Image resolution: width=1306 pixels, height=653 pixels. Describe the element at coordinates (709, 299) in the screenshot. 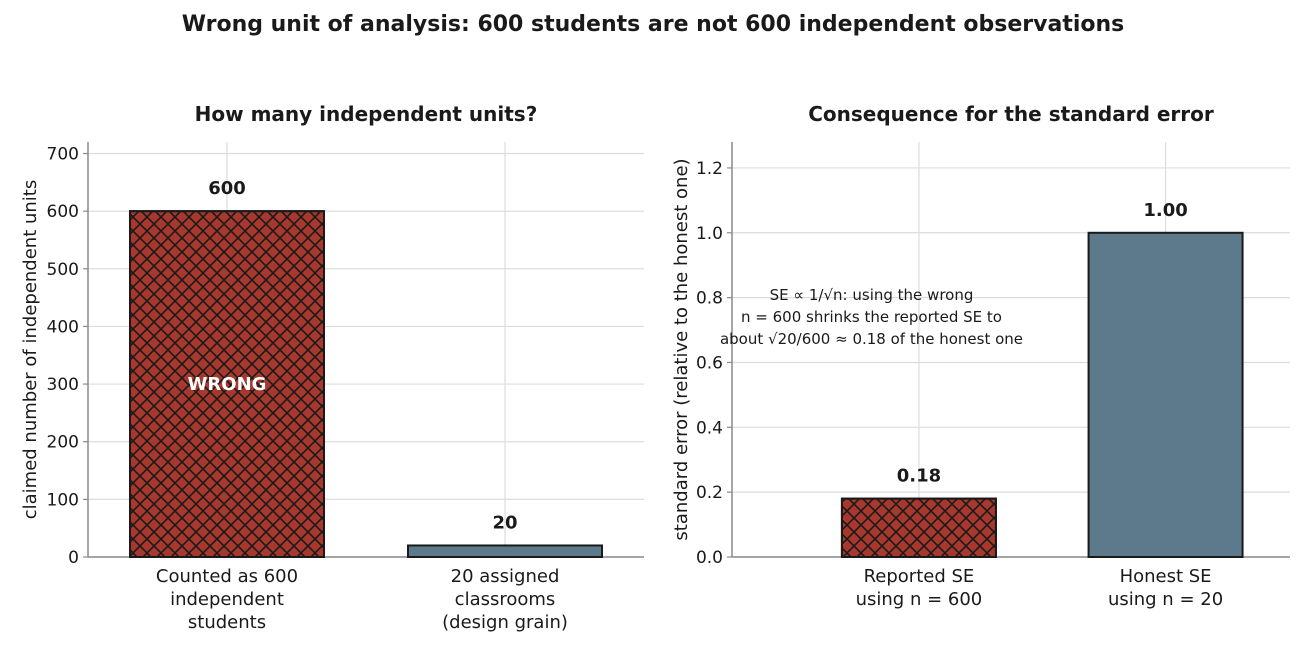

I see `y-tick-label: 0.8` at that location.